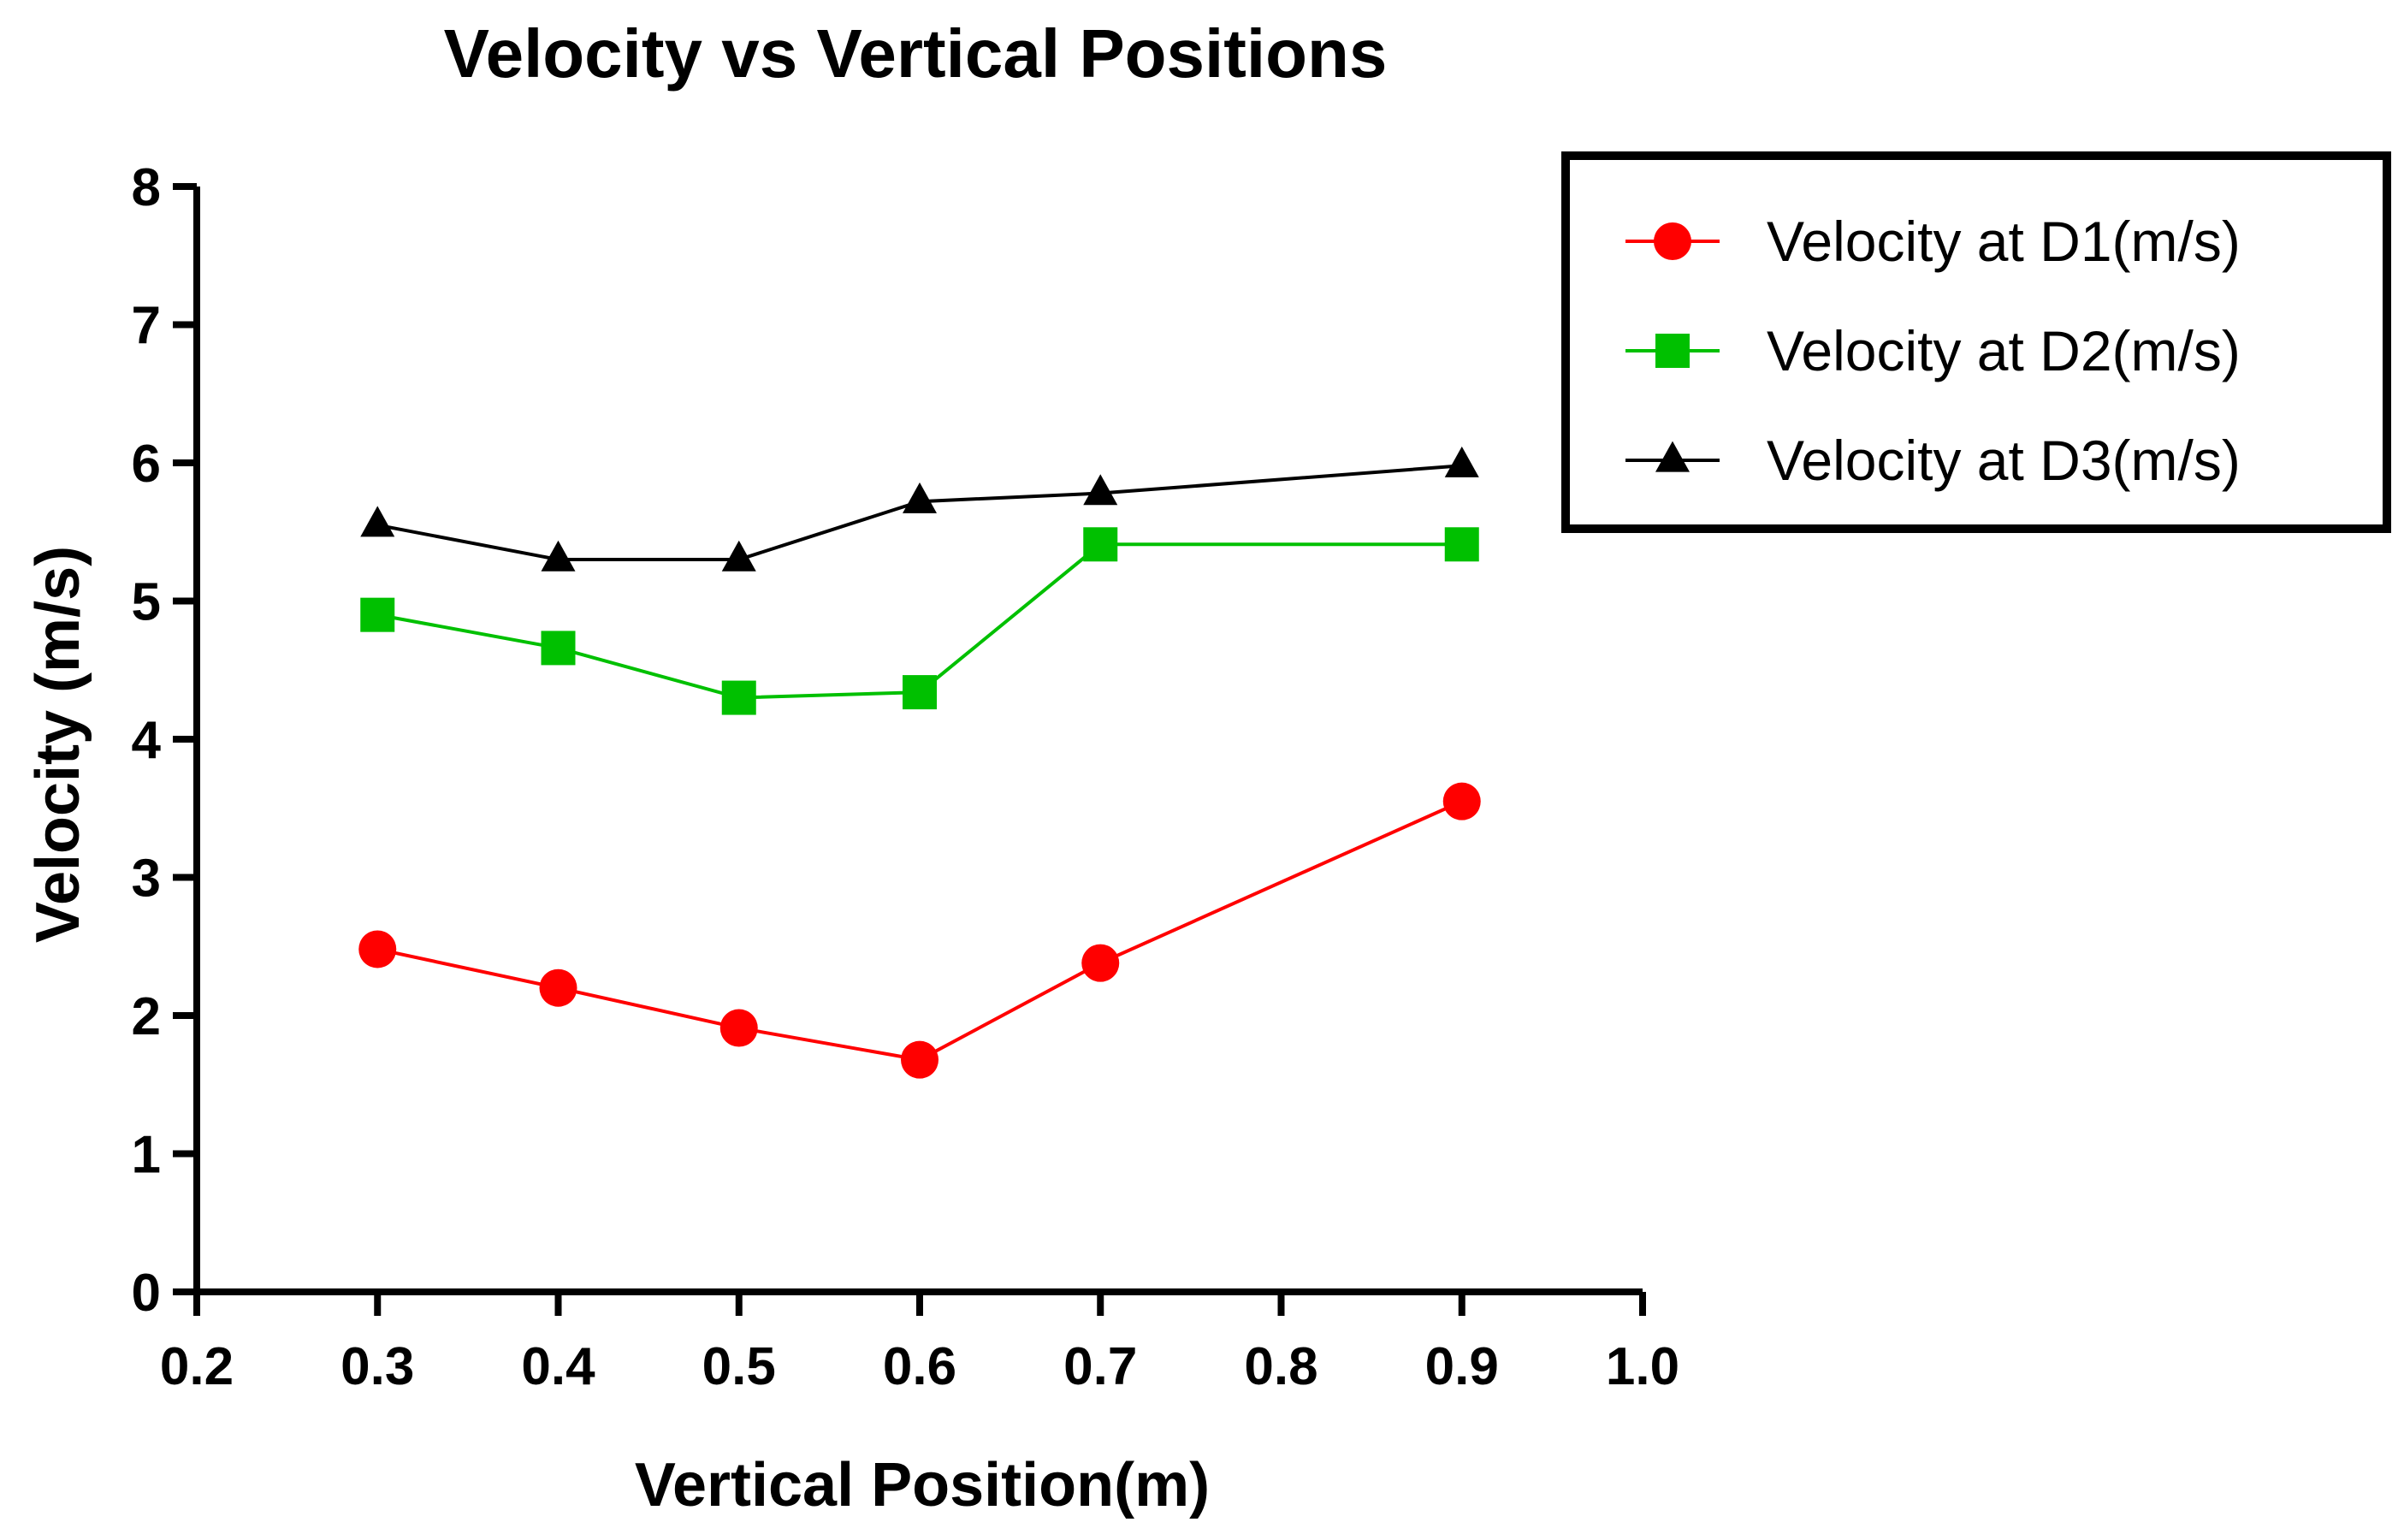  Describe the element at coordinates (916, 53) in the screenshot. I see `chart-title: Velocity vs Vertical Positions` at that location.